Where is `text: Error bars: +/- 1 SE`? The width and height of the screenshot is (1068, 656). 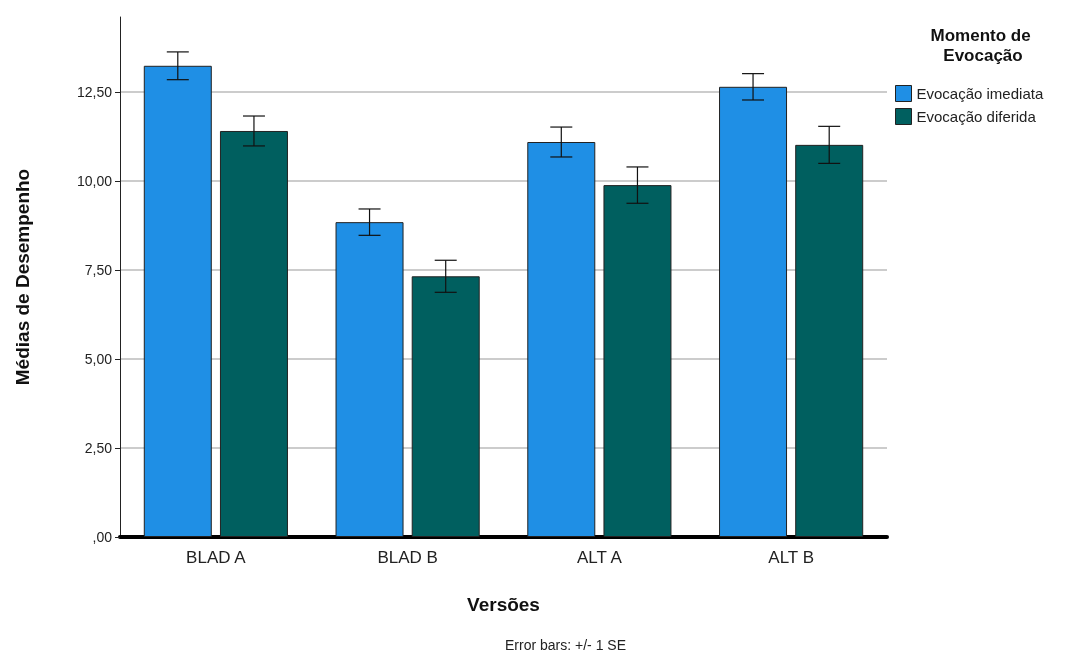
text: Error bars: +/- 1 SE is located at coordinates (565, 645).